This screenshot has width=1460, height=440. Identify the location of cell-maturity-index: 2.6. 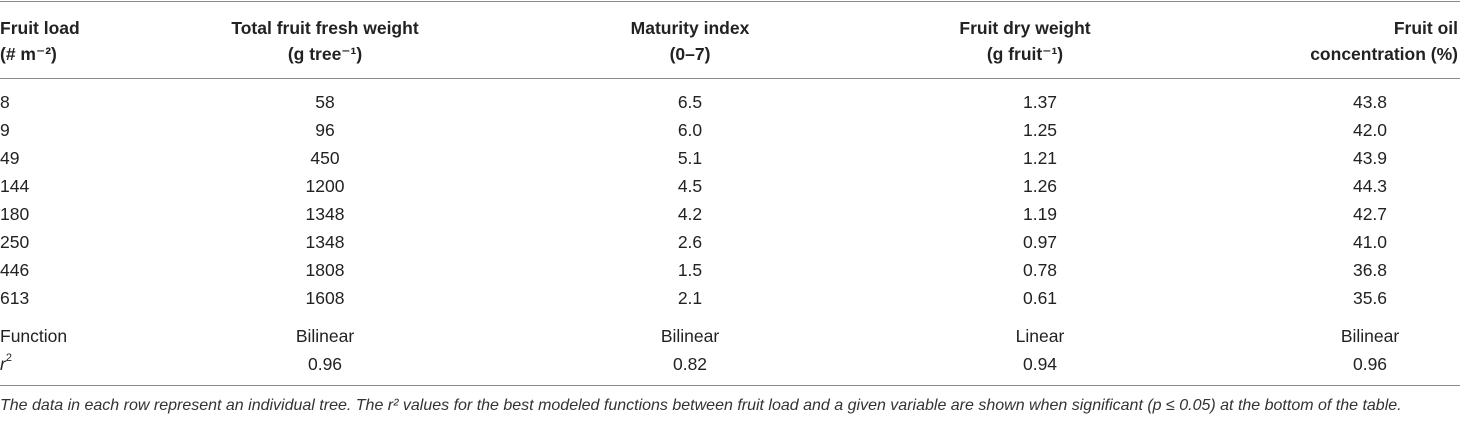
(690, 242).